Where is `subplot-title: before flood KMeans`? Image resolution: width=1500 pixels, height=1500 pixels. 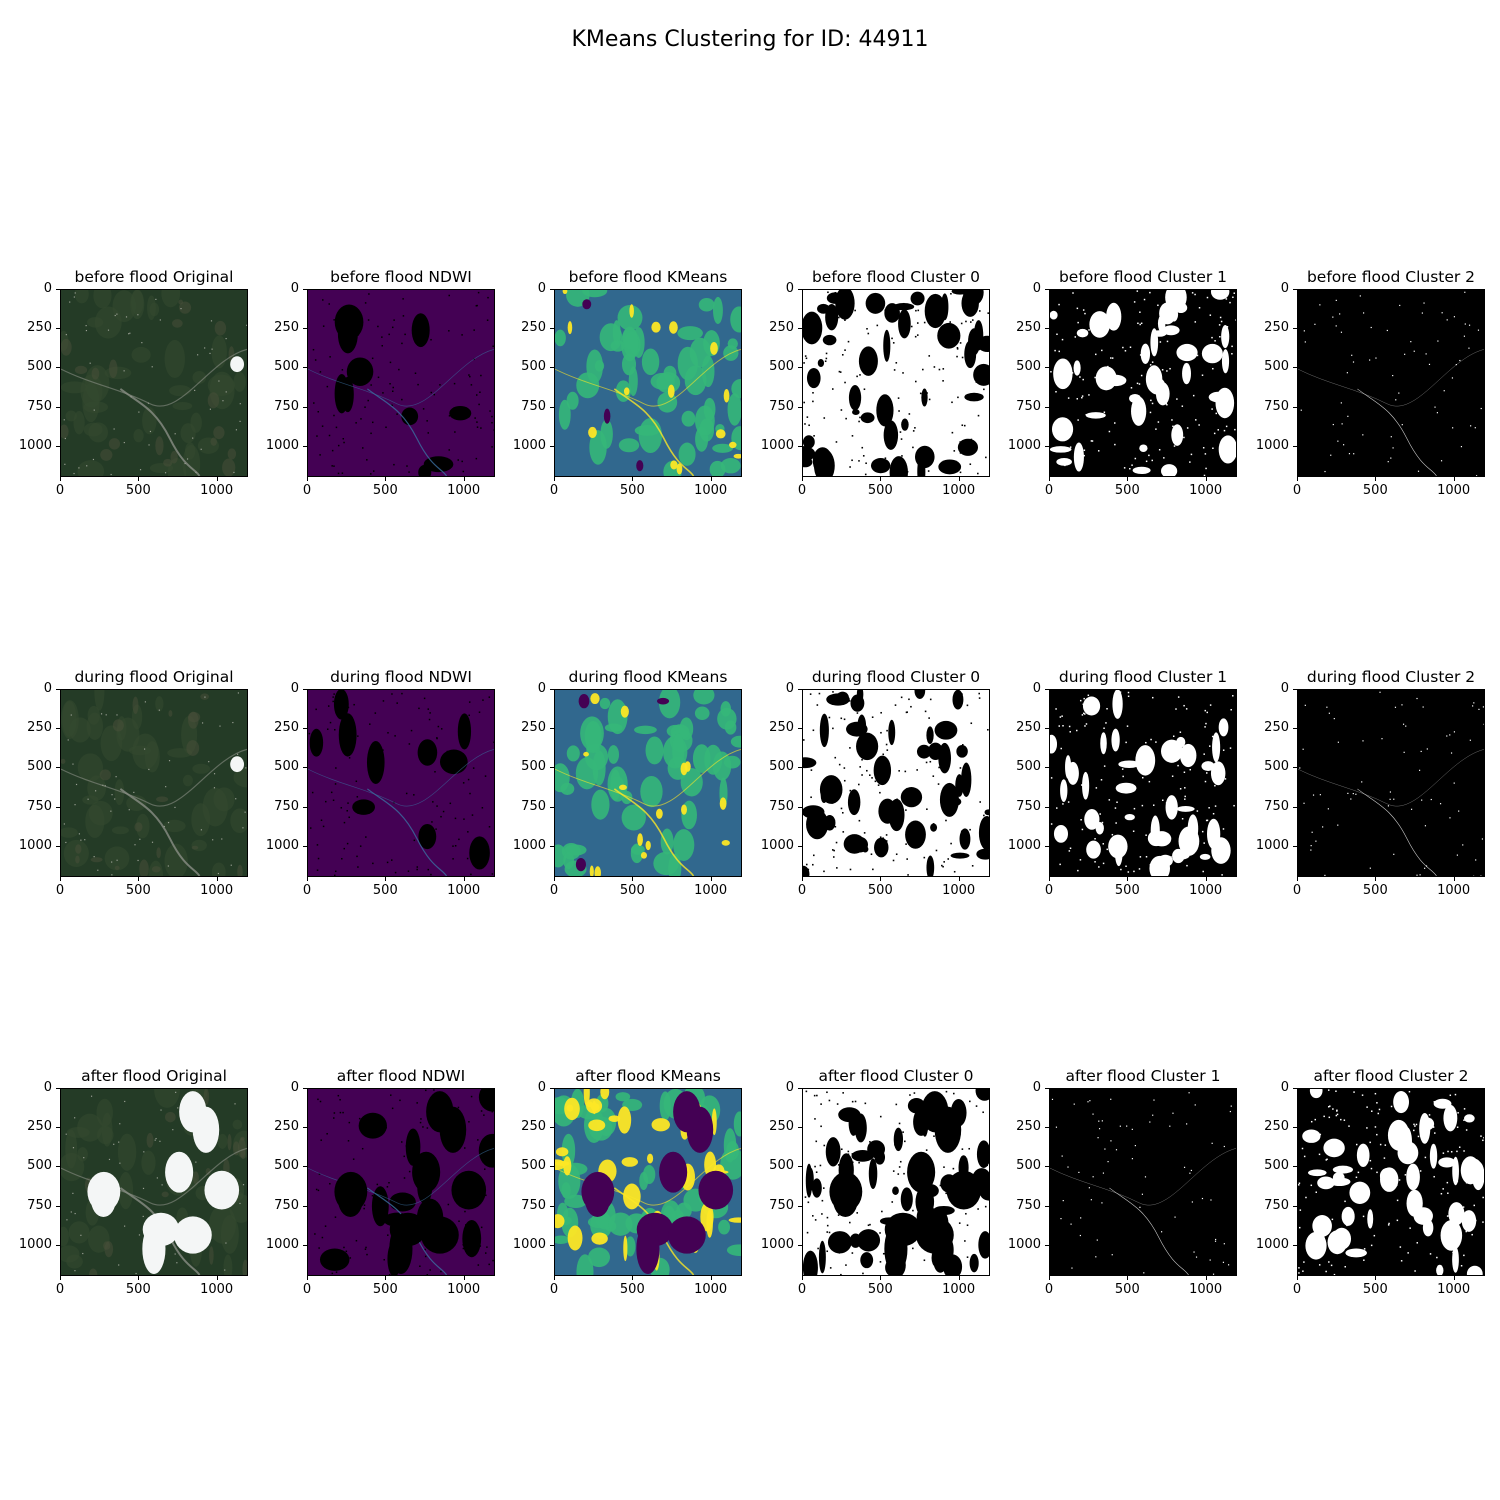
subplot-title: before flood KMeans is located at coordinates (648, 277).